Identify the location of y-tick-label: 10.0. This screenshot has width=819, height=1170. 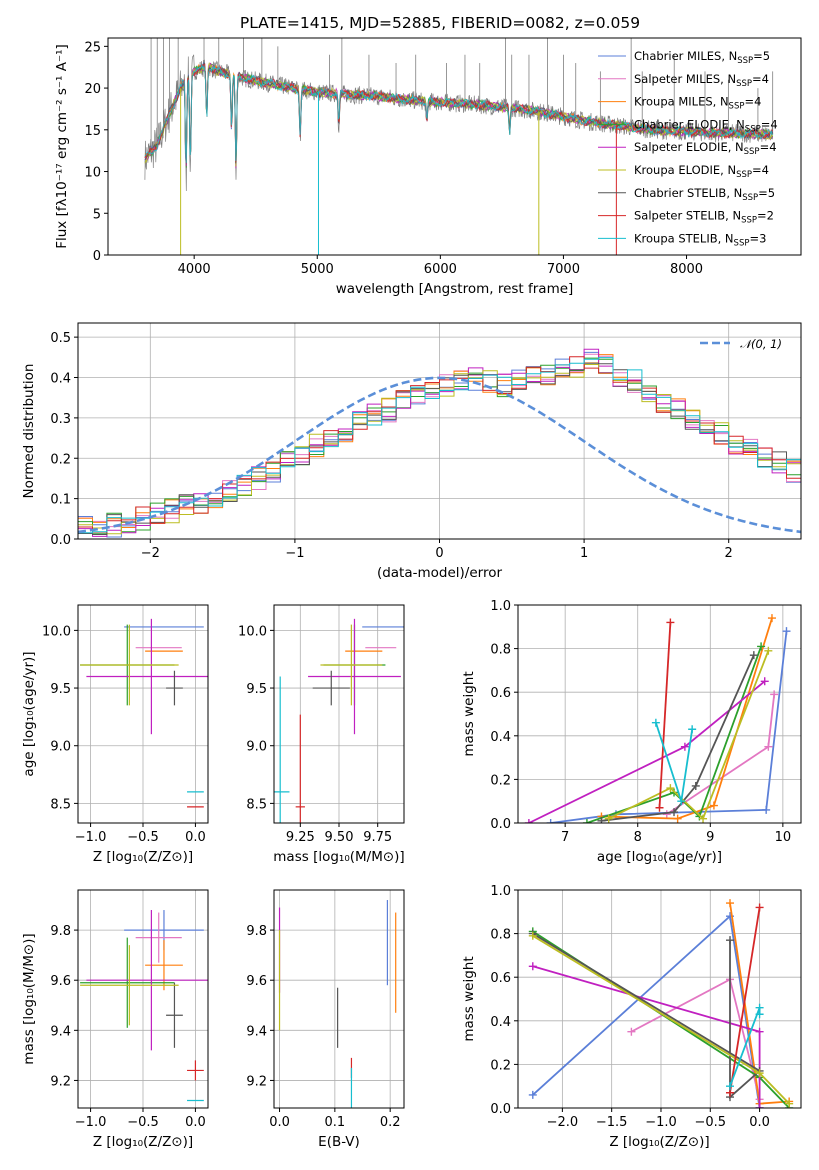
(252, 631).